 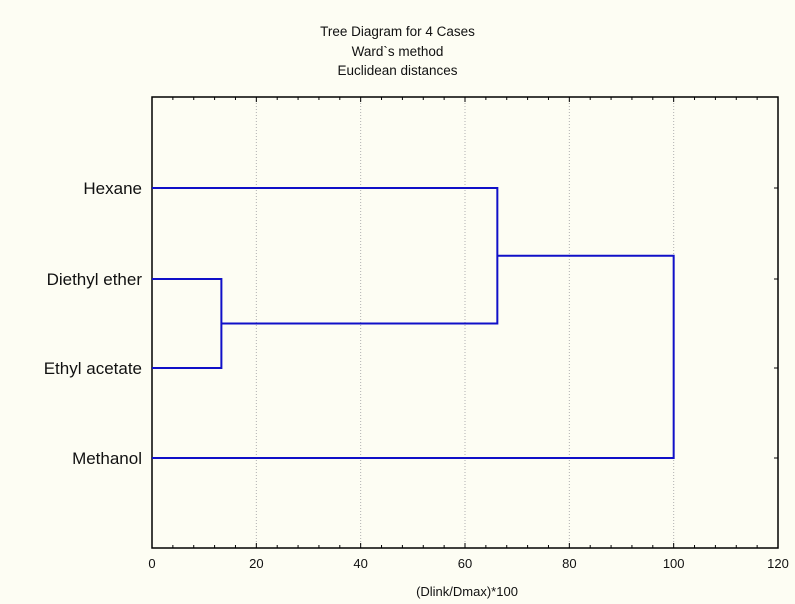 I want to click on x-tick-label: 80, so click(x=569, y=563).